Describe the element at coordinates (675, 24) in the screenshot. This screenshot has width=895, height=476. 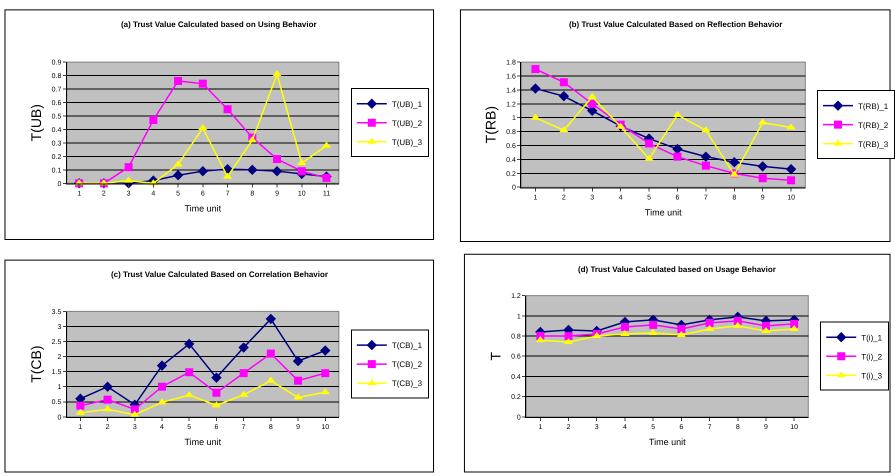
I see `chart-title: (b) Trust Value Calculated Based on Reflection Behavior` at that location.